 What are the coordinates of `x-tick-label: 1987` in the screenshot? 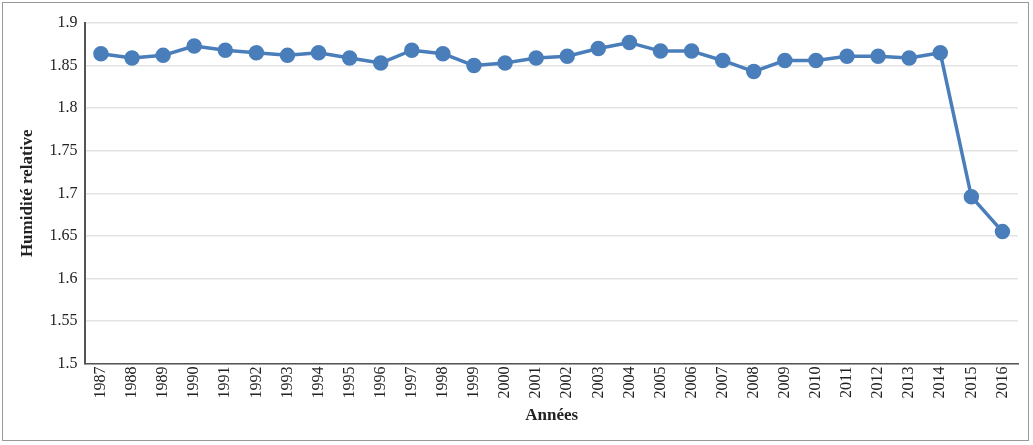 It's located at (100, 382).